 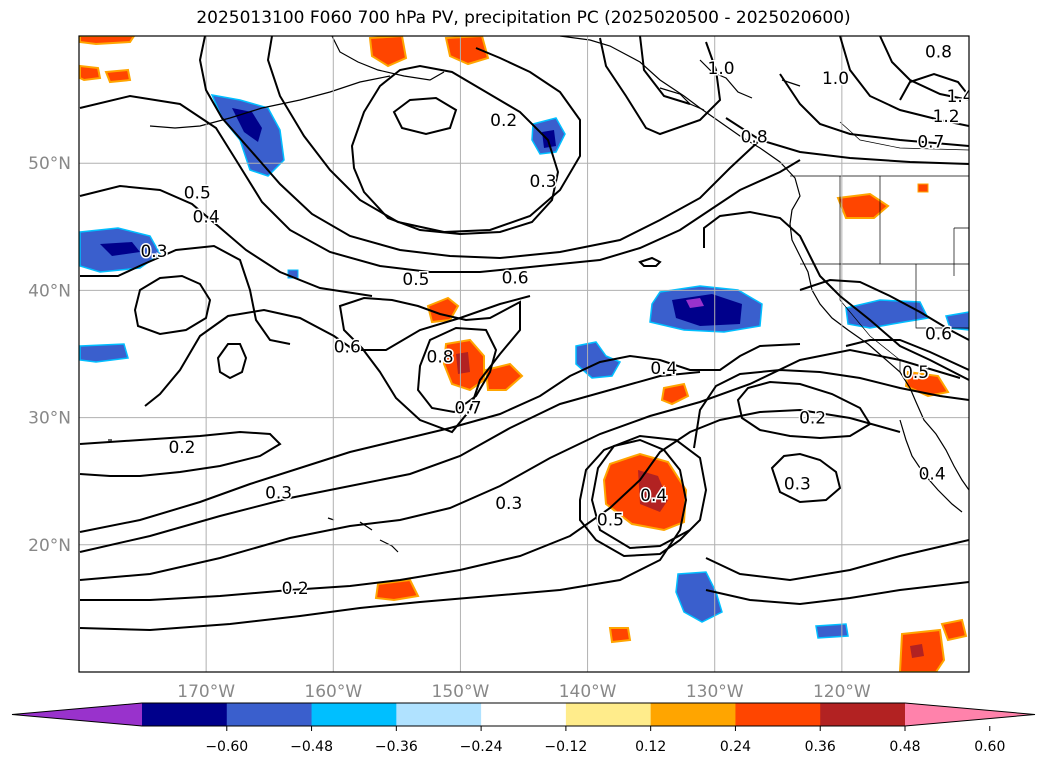 What do you see at coordinates (715, 692) in the screenshot?
I see `longitude-label: 130°W` at bounding box center [715, 692].